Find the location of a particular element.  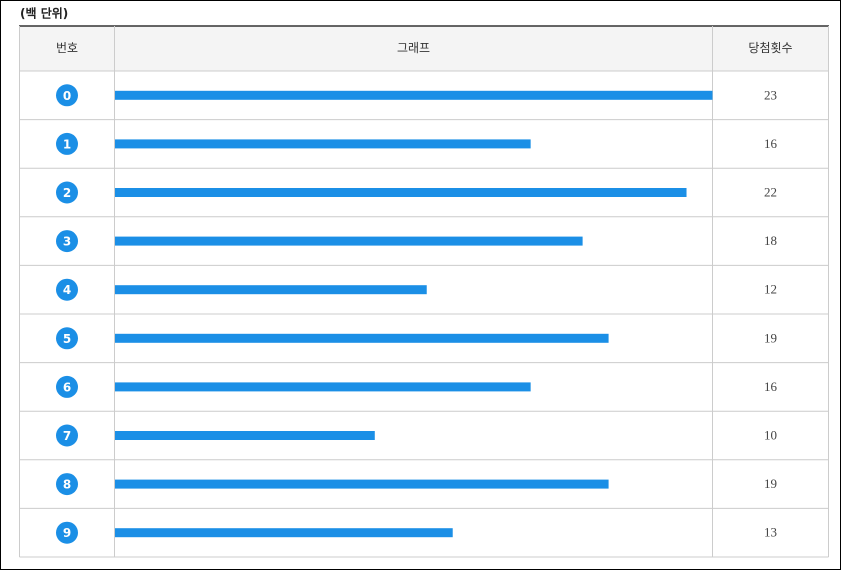

row-number: 0 is located at coordinates (67, 96).